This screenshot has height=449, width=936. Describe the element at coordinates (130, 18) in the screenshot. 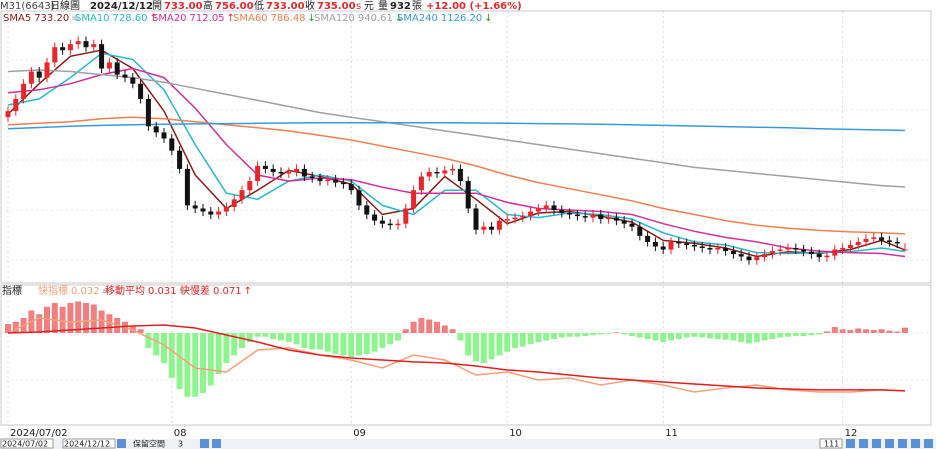

I see `legend-value: 728.60` at that location.